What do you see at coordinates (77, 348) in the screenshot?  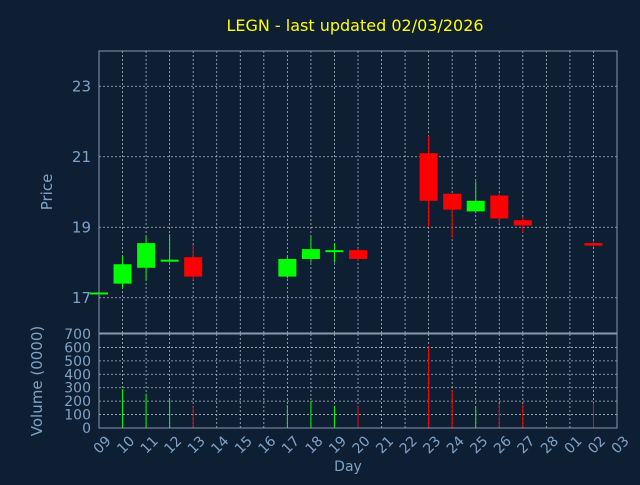 I see `volume-tick-label: 600` at bounding box center [77, 348].